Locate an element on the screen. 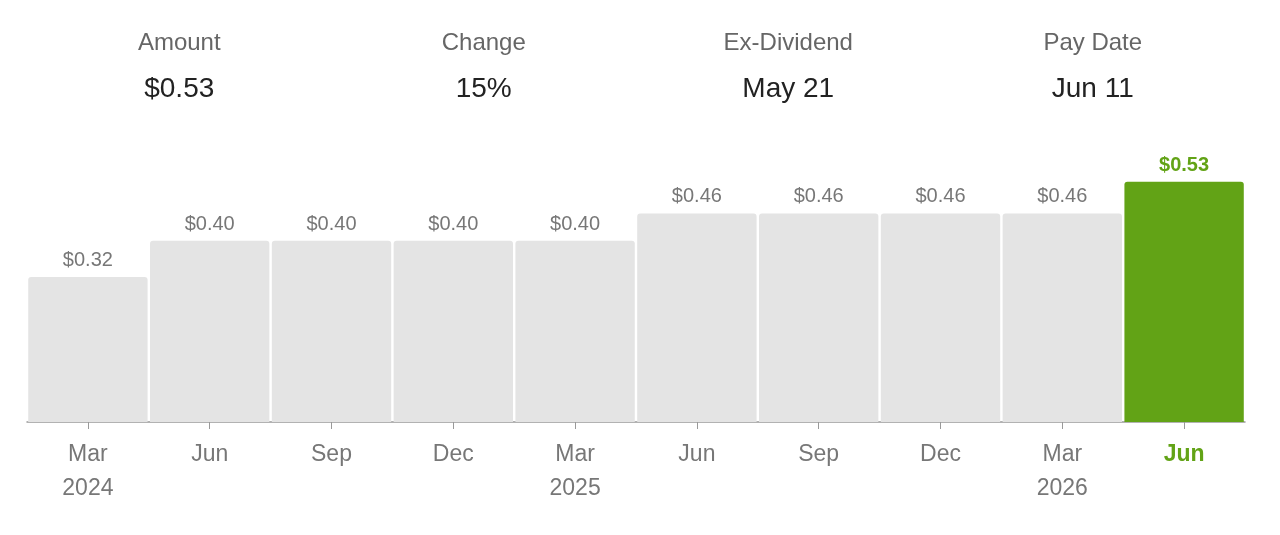 The height and width of the screenshot is (535, 1280). text: Jun 11 is located at coordinates (1092, 88).